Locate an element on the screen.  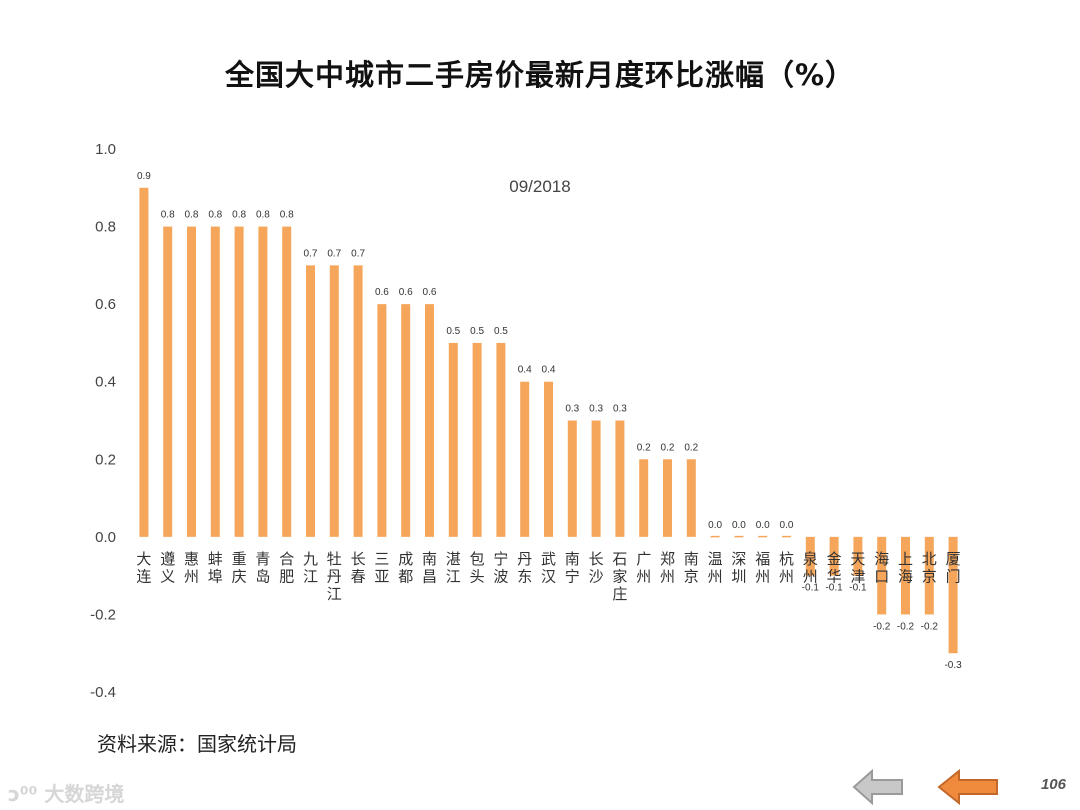
category-label: 蚌 is located at coordinates (215, 559).